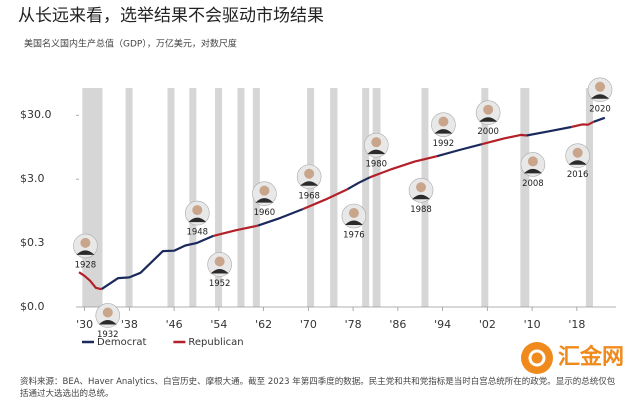  Describe the element at coordinates (421, 210) in the screenshot. I see `election-year-label: 1988` at that location.